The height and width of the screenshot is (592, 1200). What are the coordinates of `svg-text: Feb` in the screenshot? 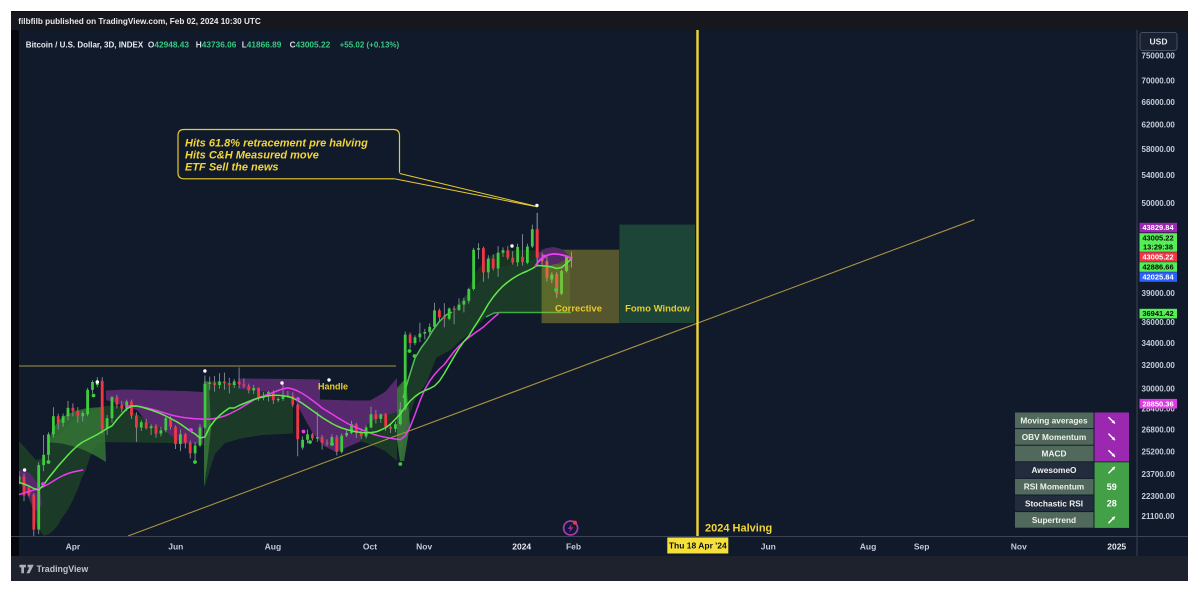 It's located at (573, 547).